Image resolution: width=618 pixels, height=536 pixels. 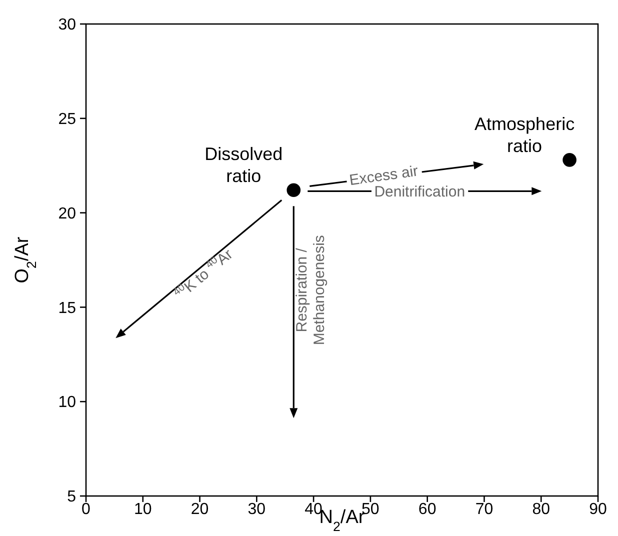 I want to click on x-tick-label: 20, so click(x=199, y=509).